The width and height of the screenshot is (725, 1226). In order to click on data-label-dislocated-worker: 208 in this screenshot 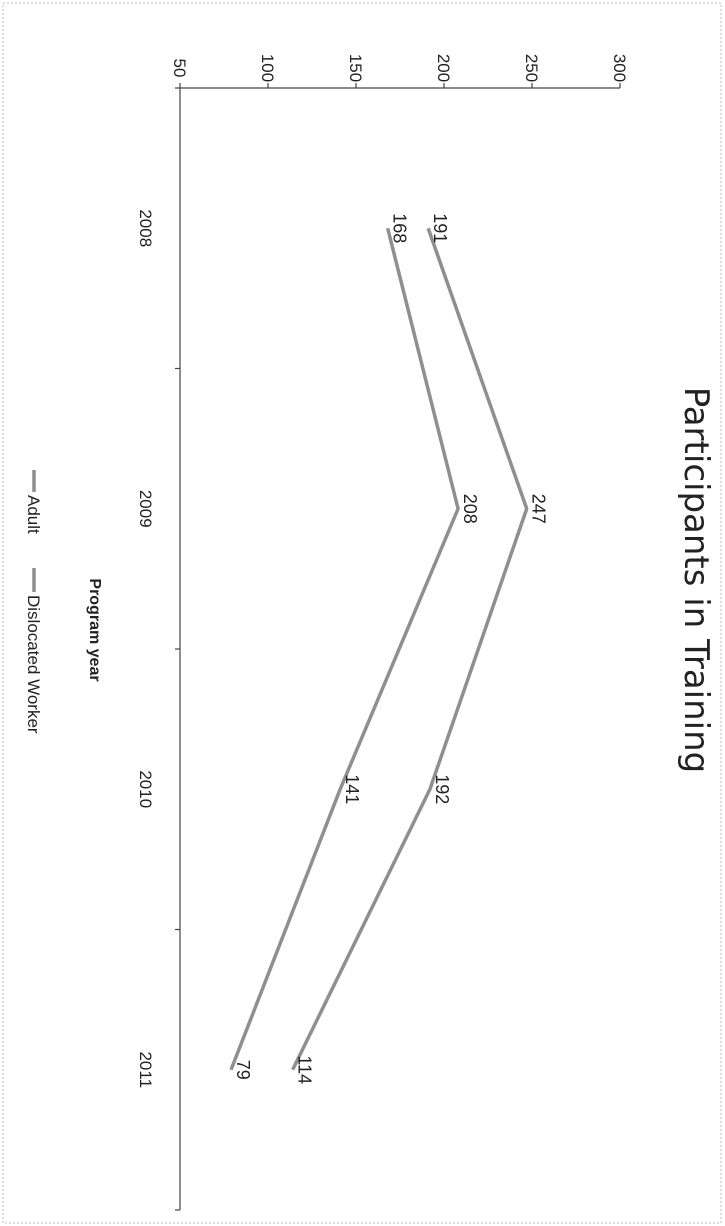, I will do `click(470, 509)`.